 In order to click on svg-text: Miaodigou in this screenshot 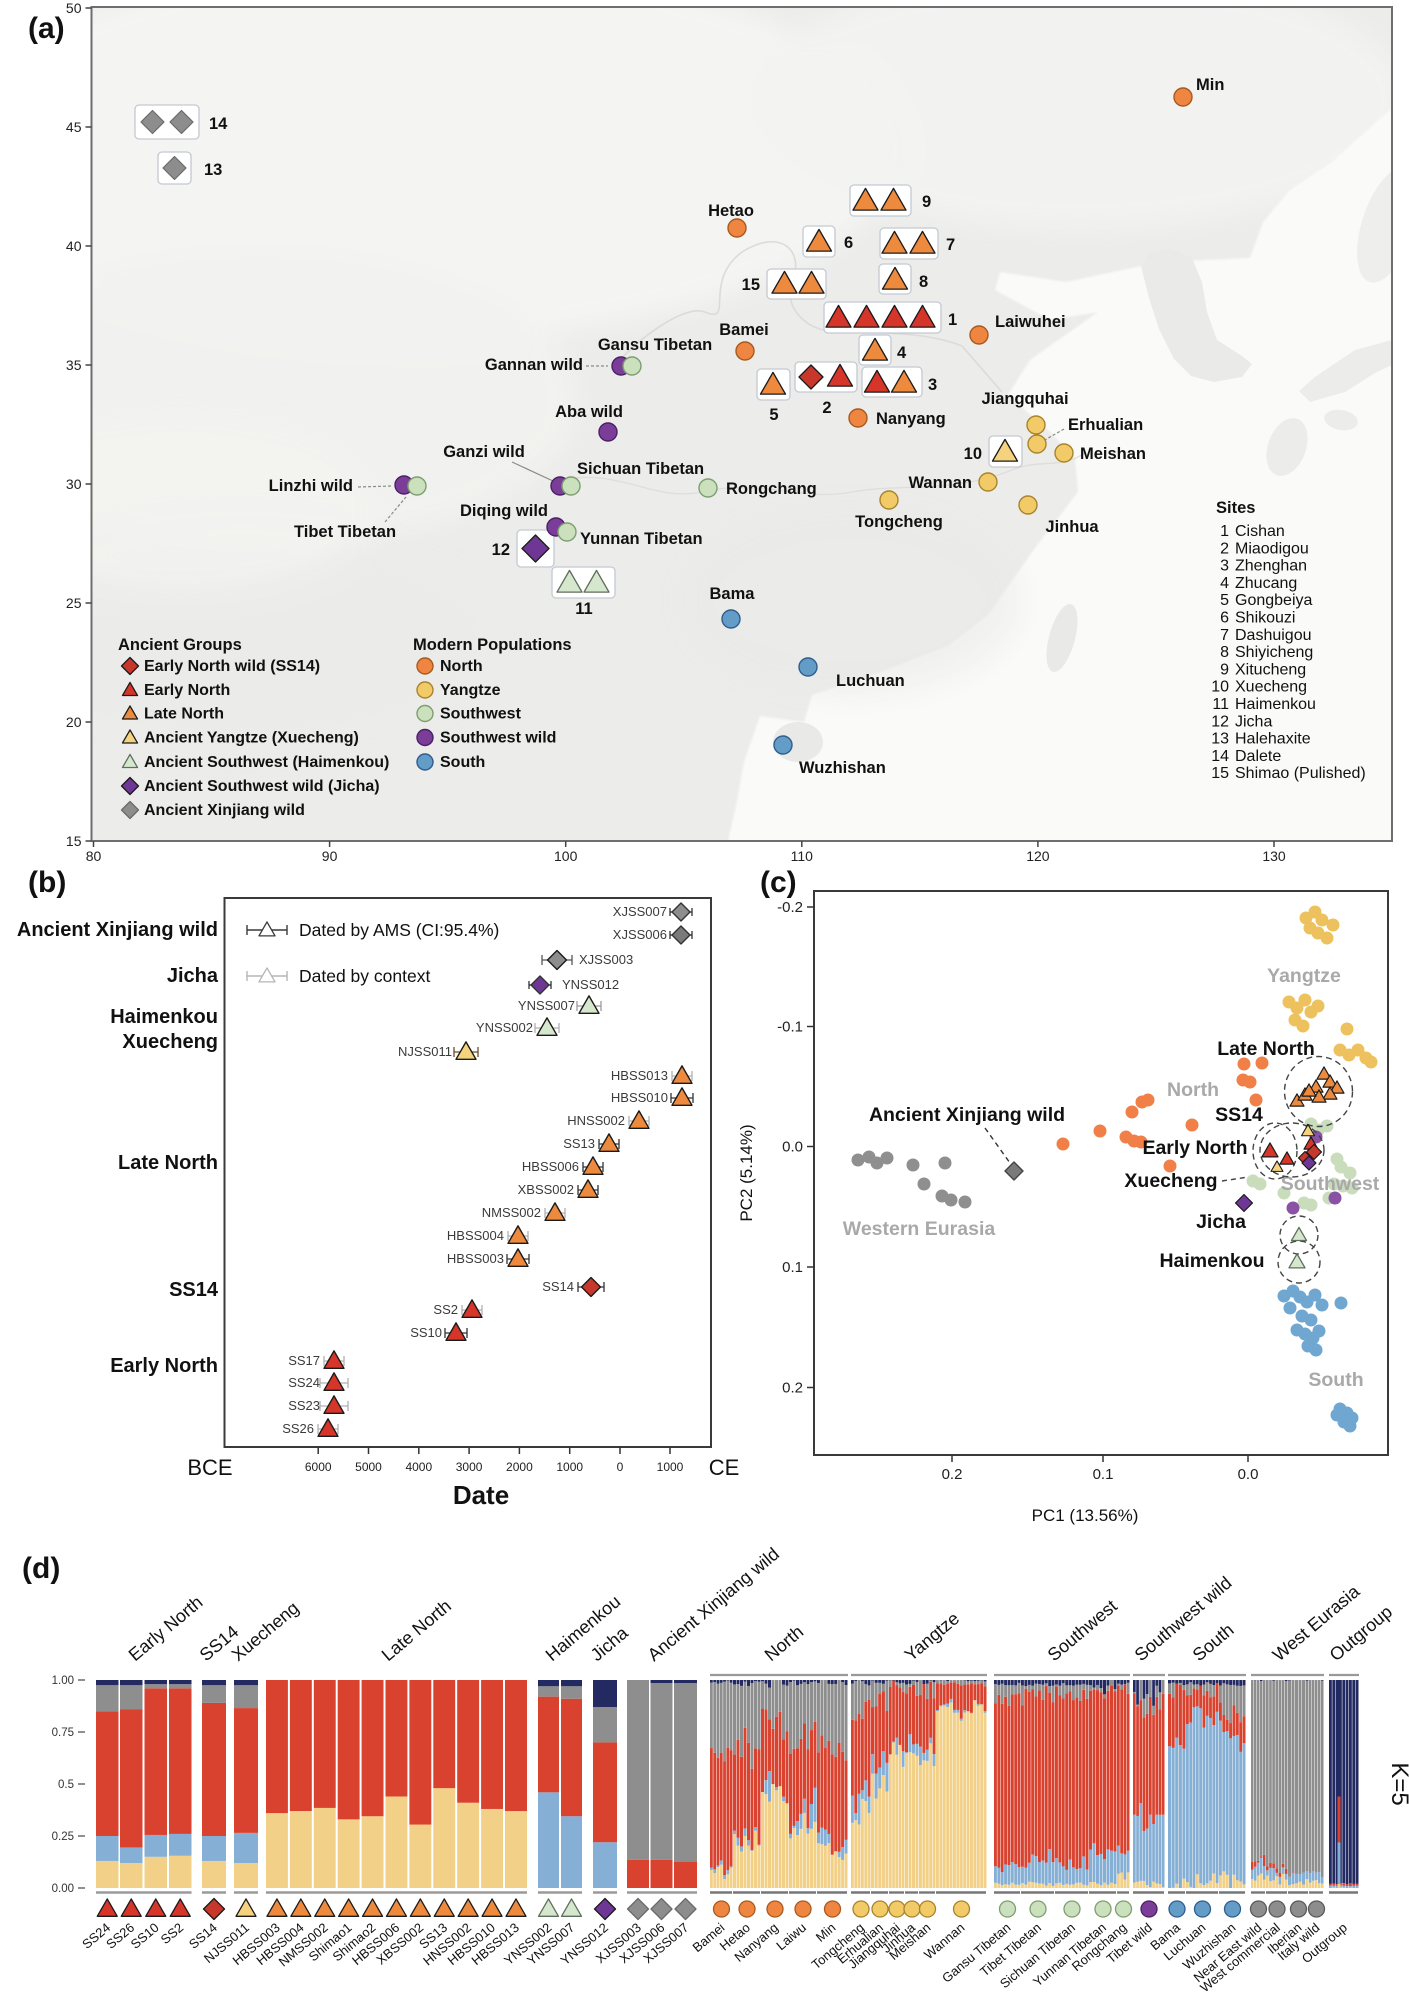, I will do `click(1272, 548)`.